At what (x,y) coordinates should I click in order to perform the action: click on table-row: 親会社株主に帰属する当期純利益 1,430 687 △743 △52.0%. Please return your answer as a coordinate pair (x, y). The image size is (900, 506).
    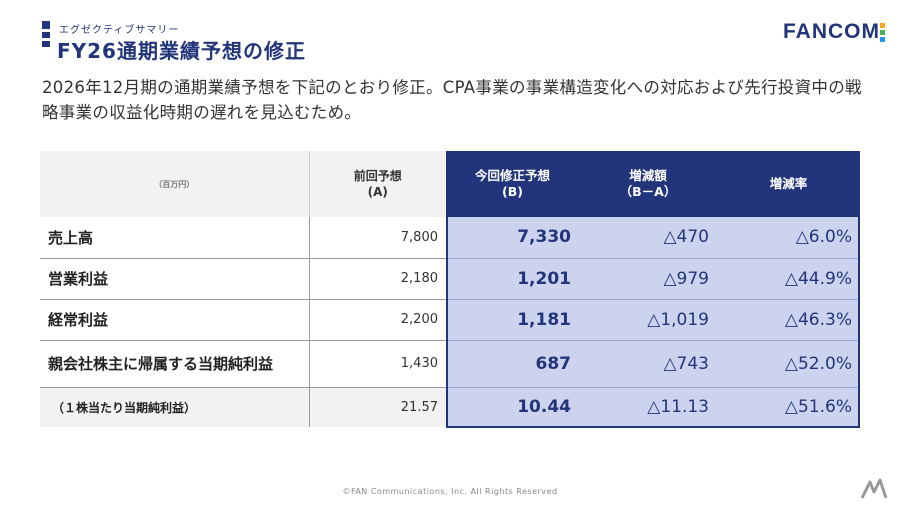
    Looking at the image, I should click on (450, 364).